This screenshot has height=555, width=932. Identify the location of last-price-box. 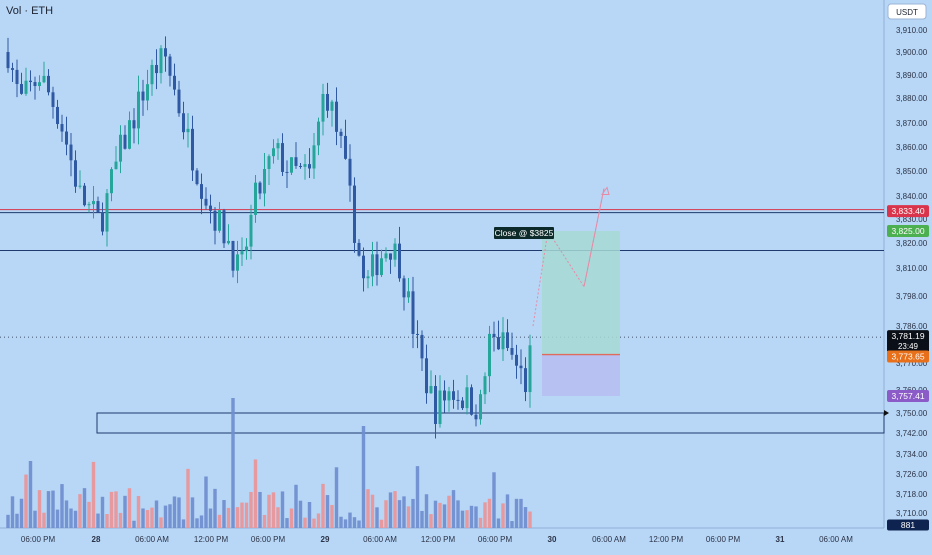
(908, 341).